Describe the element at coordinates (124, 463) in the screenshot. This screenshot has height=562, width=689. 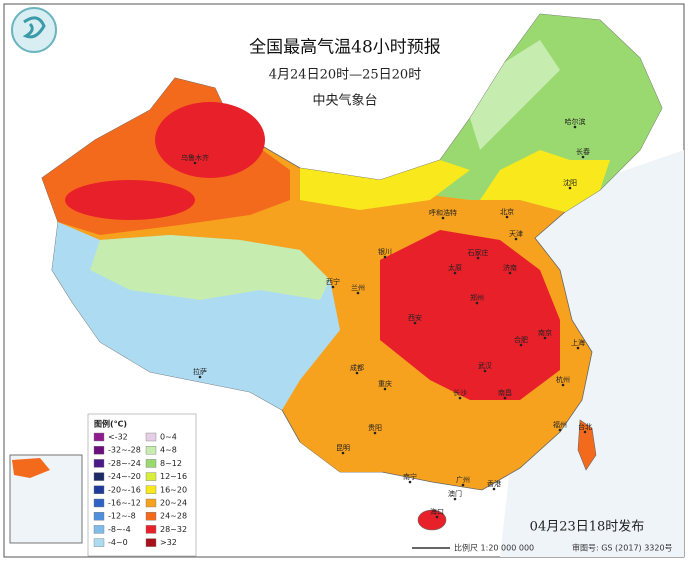
I see `legend-label: -28~-24` at that location.